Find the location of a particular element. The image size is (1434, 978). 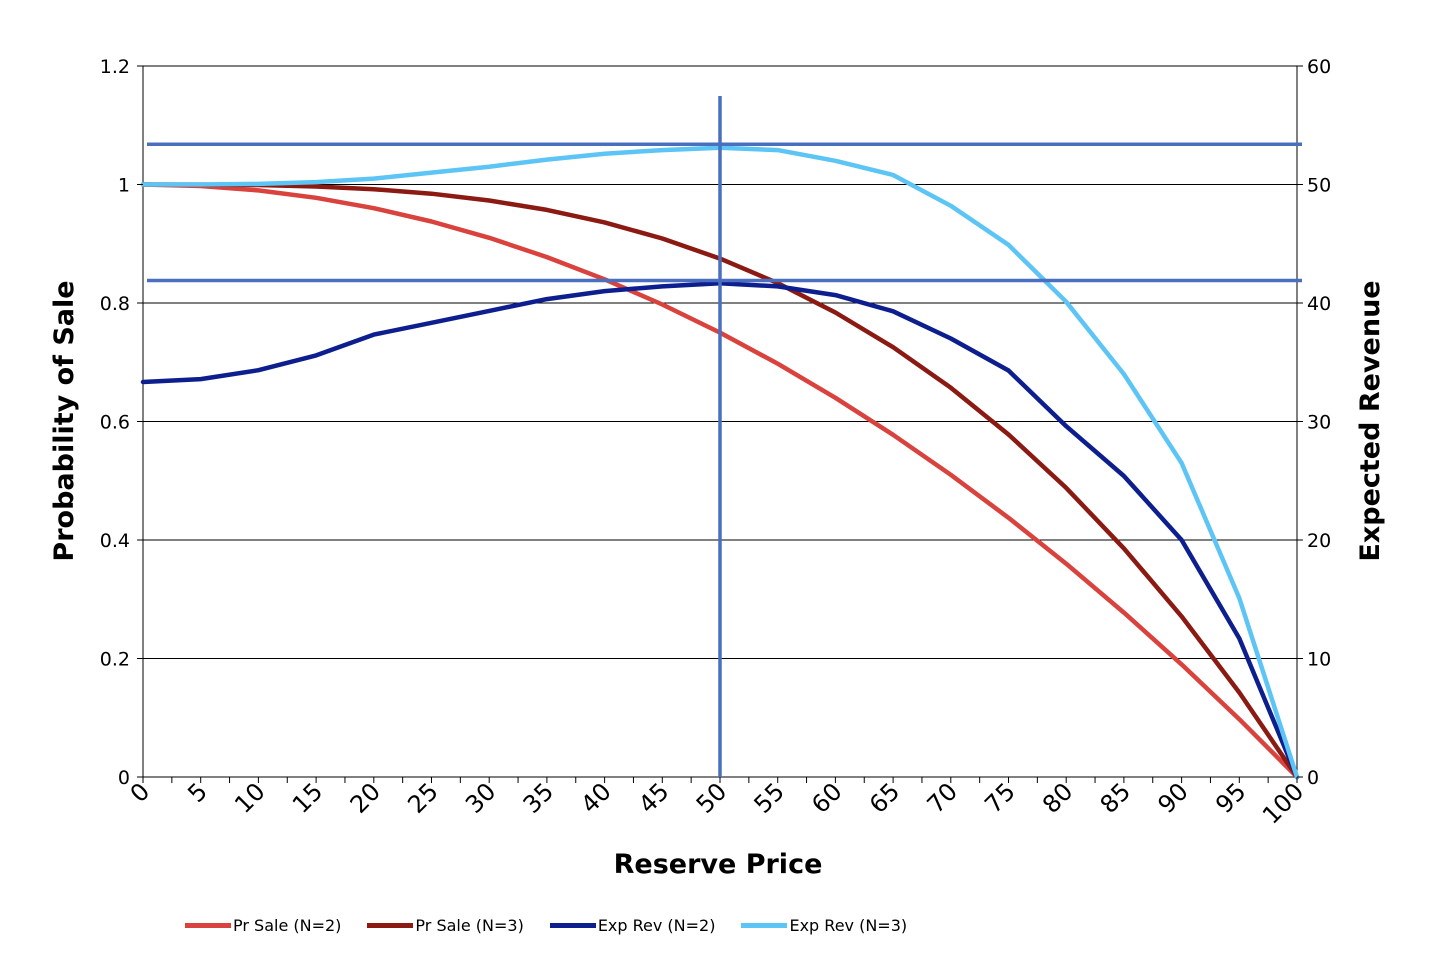

legend-item: Pr Sale (N=3) is located at coordinates (445, 925).